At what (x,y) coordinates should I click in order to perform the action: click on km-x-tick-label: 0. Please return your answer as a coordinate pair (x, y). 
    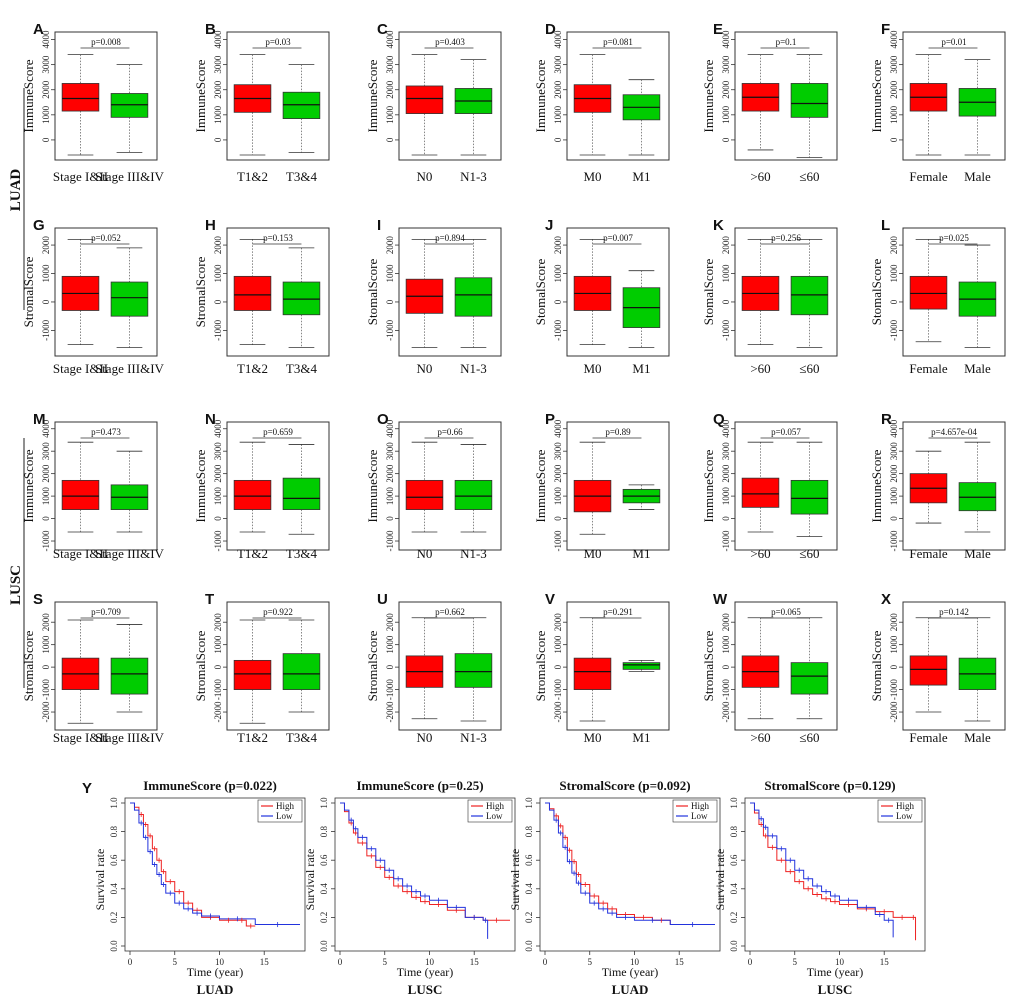
    Looking at the image, I should click on (130, 962).